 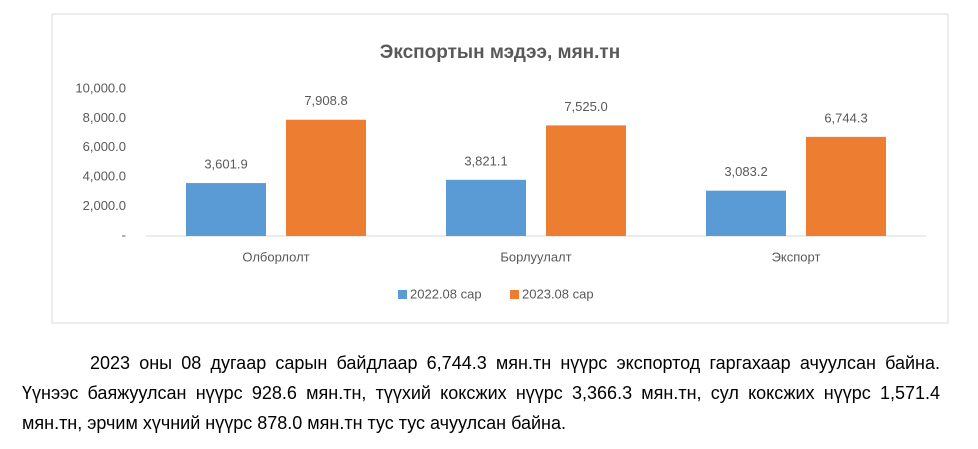 I want to click on y-tick-label: 6,000.0, so click(x=104, y=146).